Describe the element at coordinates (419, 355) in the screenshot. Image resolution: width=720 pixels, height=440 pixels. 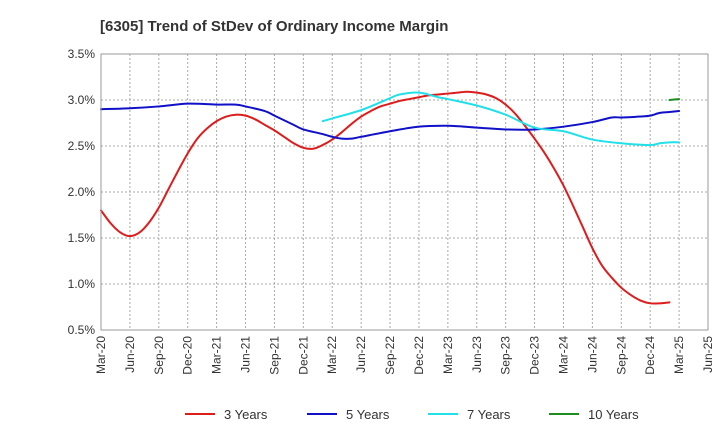
I see `x-tick-label: Dec-22` at that location.